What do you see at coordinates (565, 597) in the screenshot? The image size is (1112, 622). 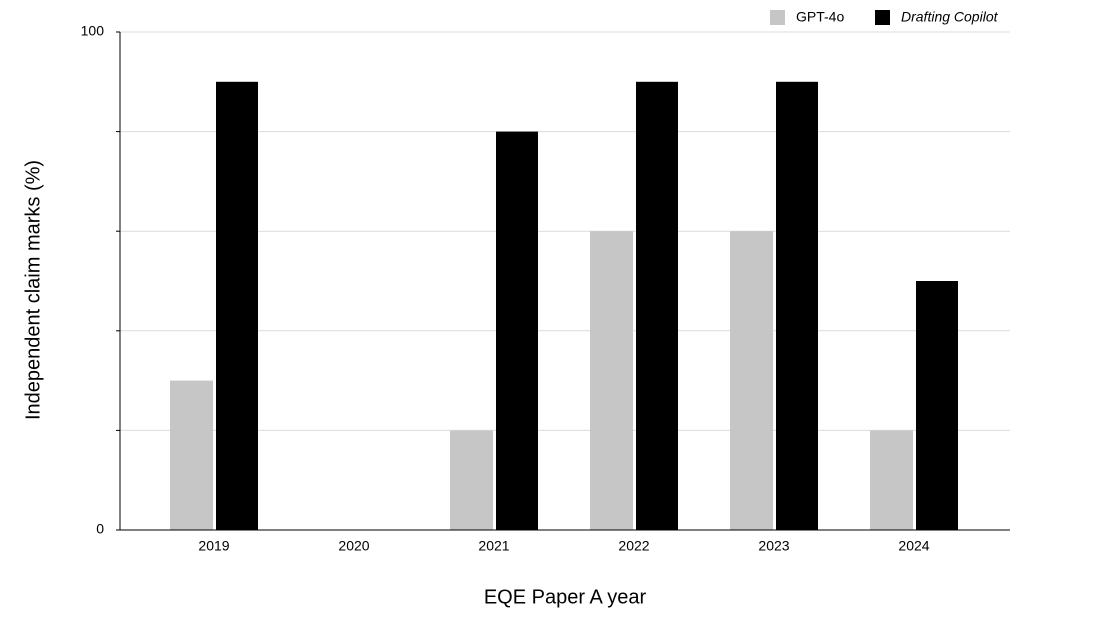 I see `x-axis-title: EQE Paper A year` at bounding box center [565, 597].